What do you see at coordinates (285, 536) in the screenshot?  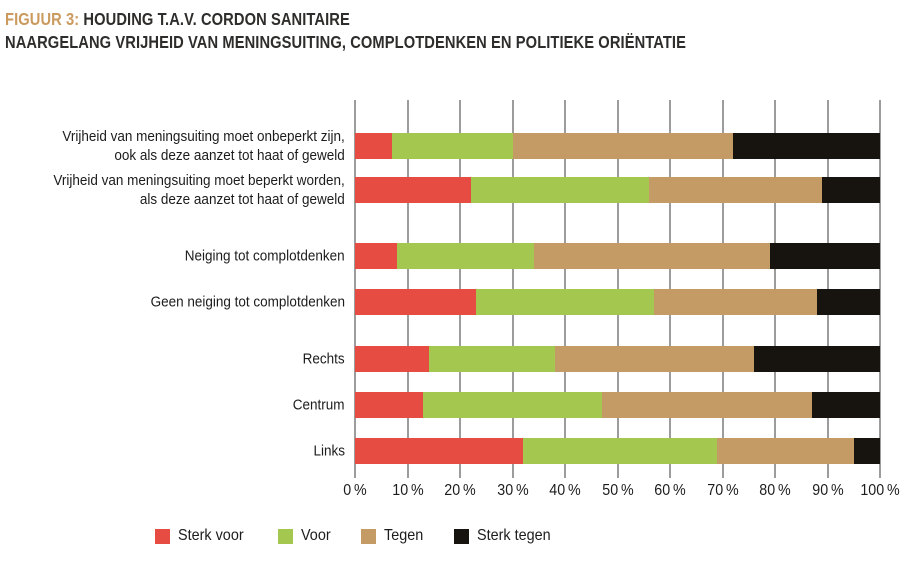 I see `legend-swatch-voor` at bounding box center [285, 536].